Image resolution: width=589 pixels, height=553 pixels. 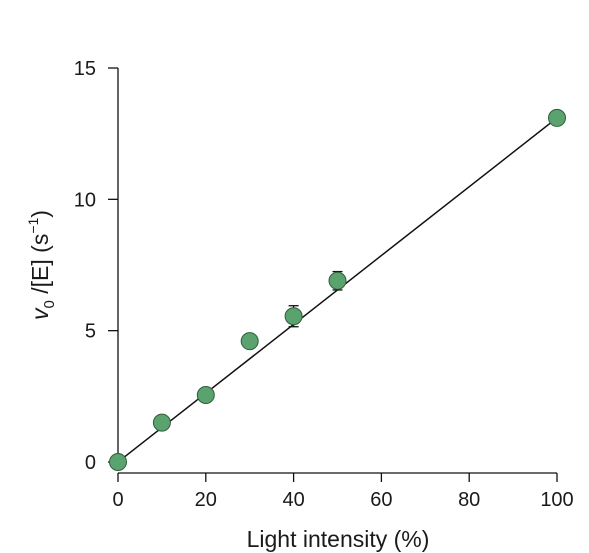 What do you see at coordinates (206, 500) in the screenshot?
I see `x-tick-label: 20` at bounding box center [206, 500].